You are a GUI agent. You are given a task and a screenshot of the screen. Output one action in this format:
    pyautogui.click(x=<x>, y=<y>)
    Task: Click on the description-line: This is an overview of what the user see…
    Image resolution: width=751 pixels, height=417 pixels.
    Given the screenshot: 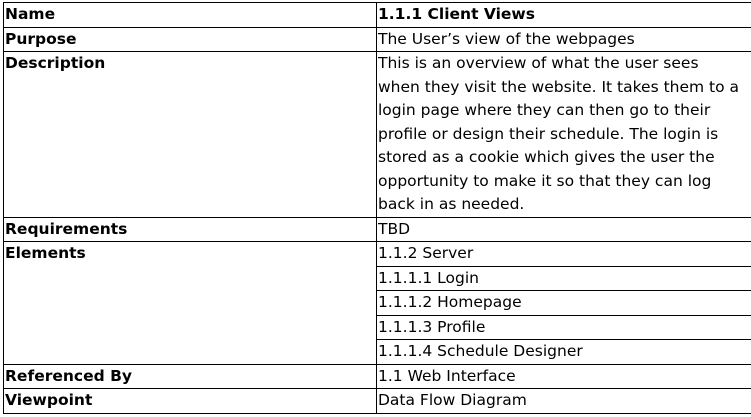 What is the action you would take?
    pyautogui.click(x=538, y=63)
    